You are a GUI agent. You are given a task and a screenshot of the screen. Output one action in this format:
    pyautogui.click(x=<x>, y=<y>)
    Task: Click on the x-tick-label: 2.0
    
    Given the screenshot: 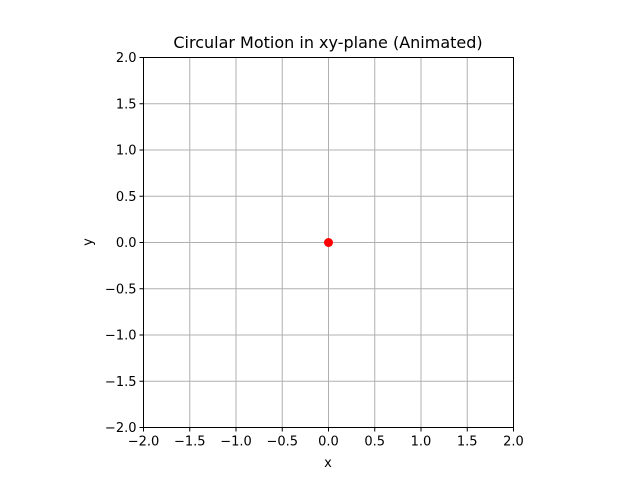 What is the action you would take?
    pyautogui.click(x=513, y=442)
    